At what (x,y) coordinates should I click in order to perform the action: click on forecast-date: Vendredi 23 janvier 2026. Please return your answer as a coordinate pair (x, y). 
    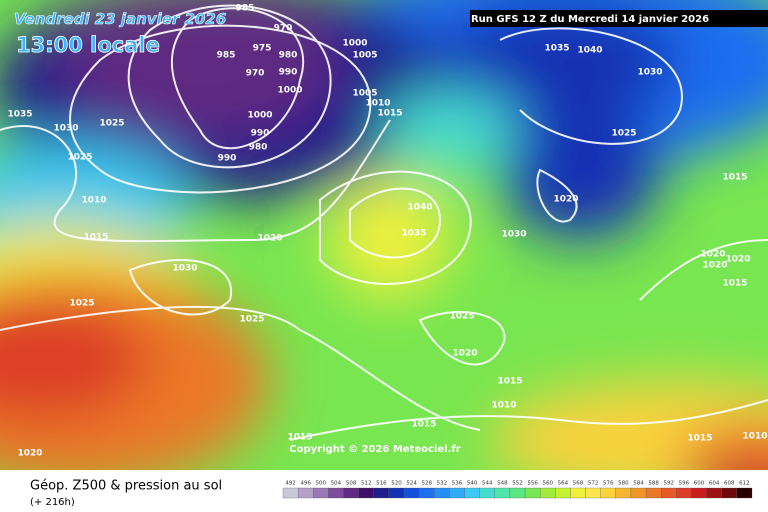
    Looking at the image, I should click on (120, 19).